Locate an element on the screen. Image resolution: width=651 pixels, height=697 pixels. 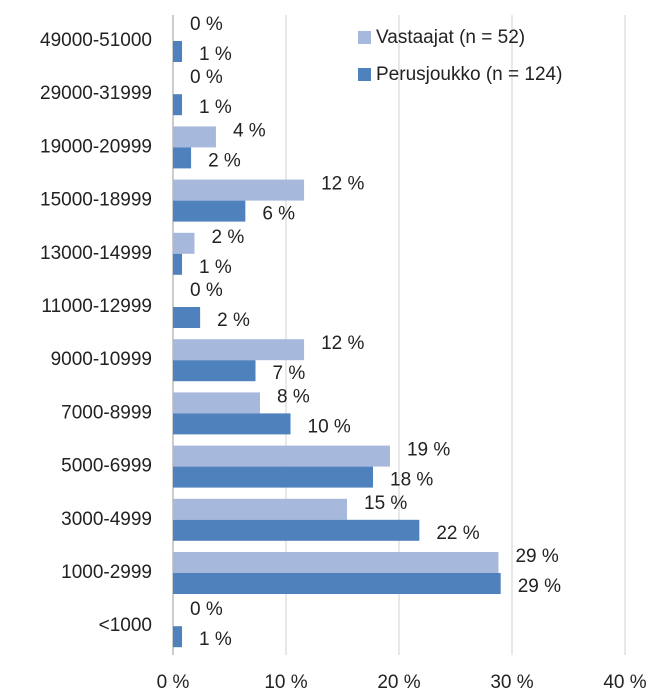
value-label: 19 % is located at coordinates (428, 450).